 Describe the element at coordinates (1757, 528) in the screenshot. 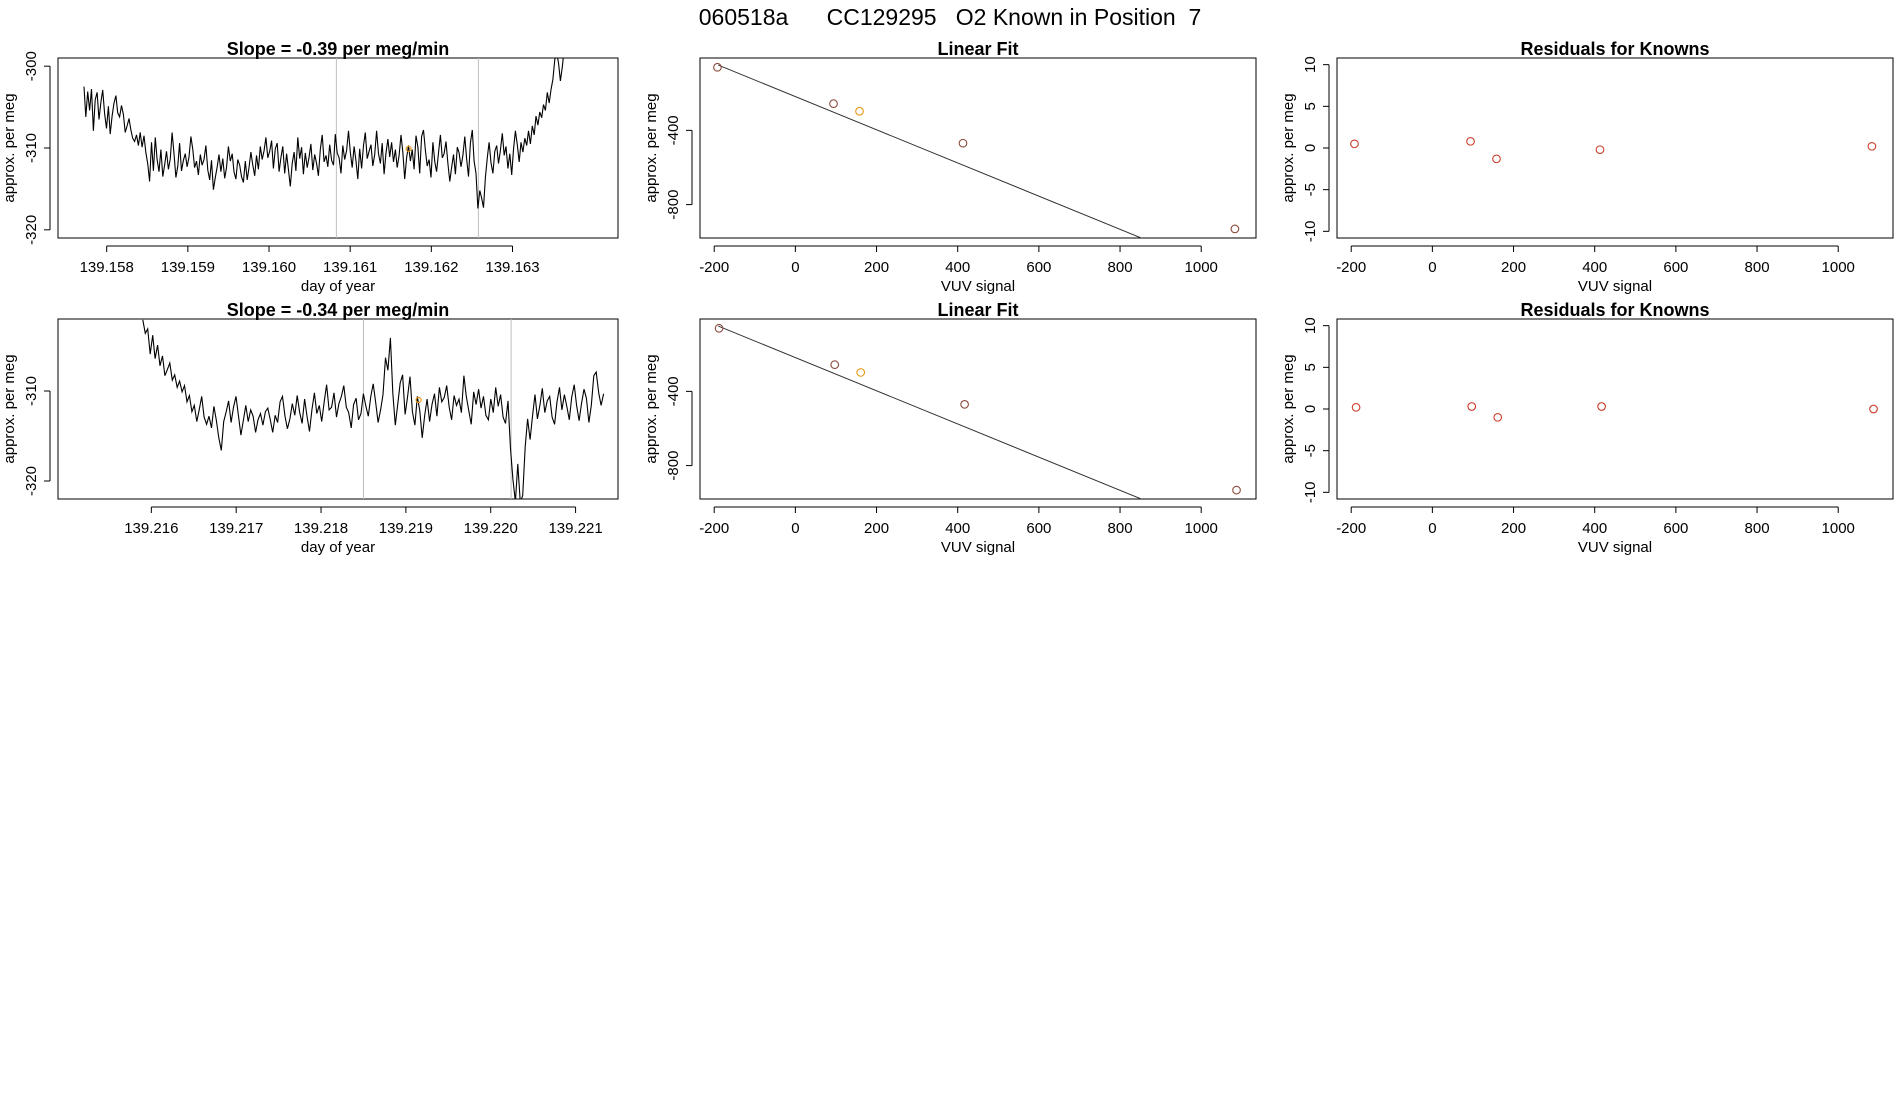

I see `res2-x-tick-label: 800` at that location.